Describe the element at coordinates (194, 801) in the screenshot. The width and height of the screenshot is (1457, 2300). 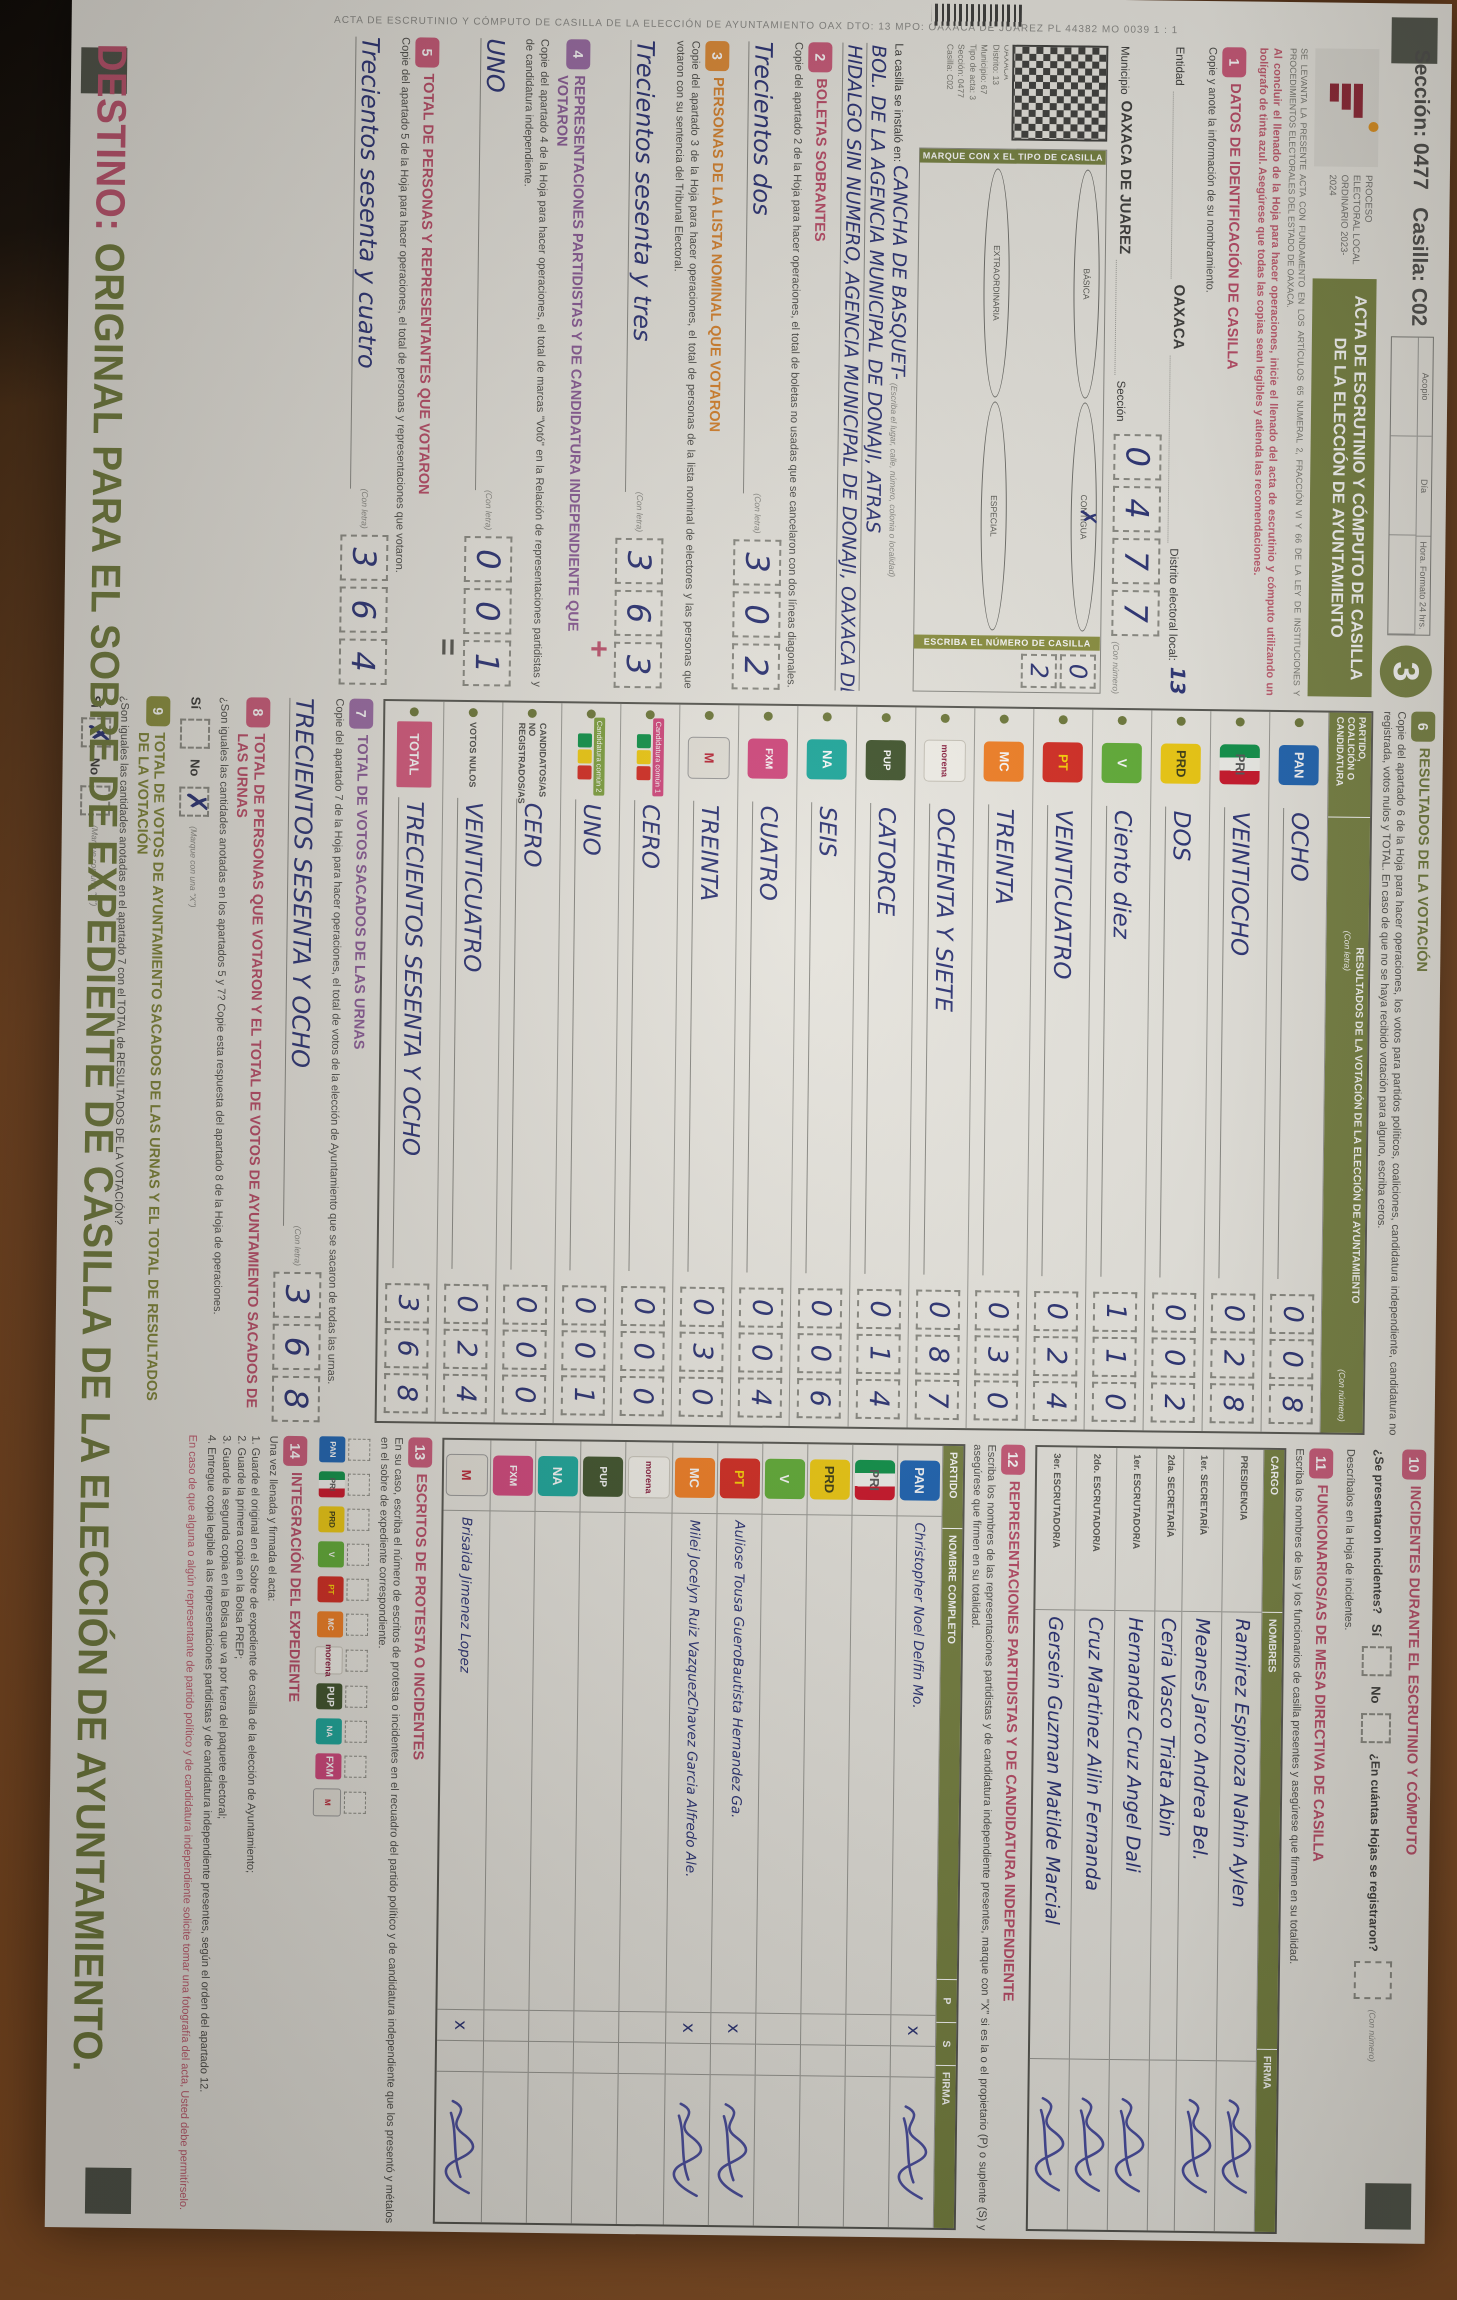
I see `section-8-no-checkbox` at that location.